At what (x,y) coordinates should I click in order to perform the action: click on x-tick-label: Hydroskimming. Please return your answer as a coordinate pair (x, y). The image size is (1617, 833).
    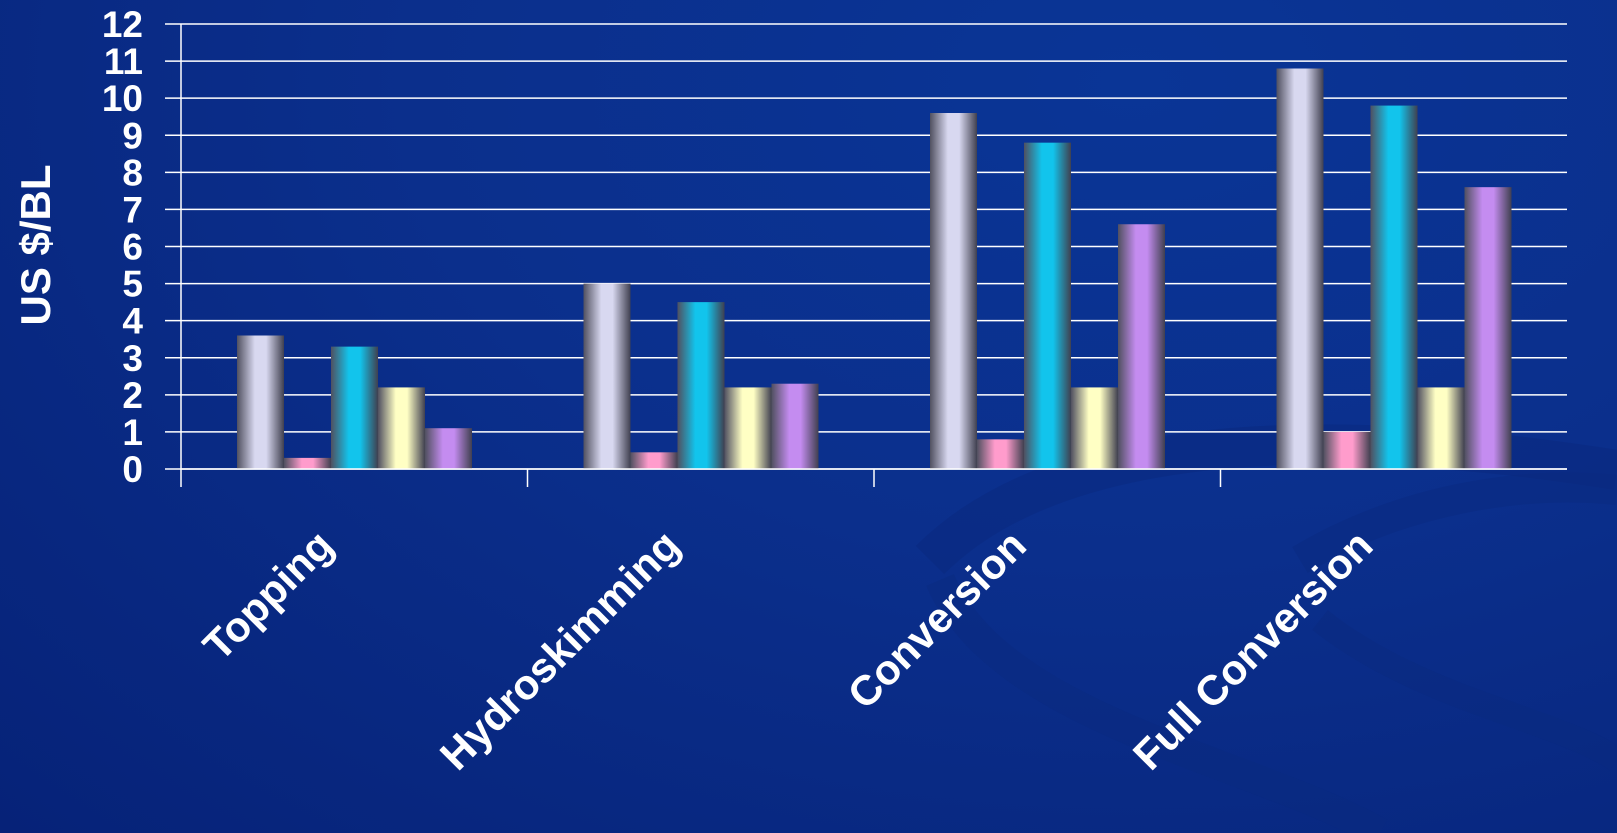
    Looking at the image, I should click on (560, 650).